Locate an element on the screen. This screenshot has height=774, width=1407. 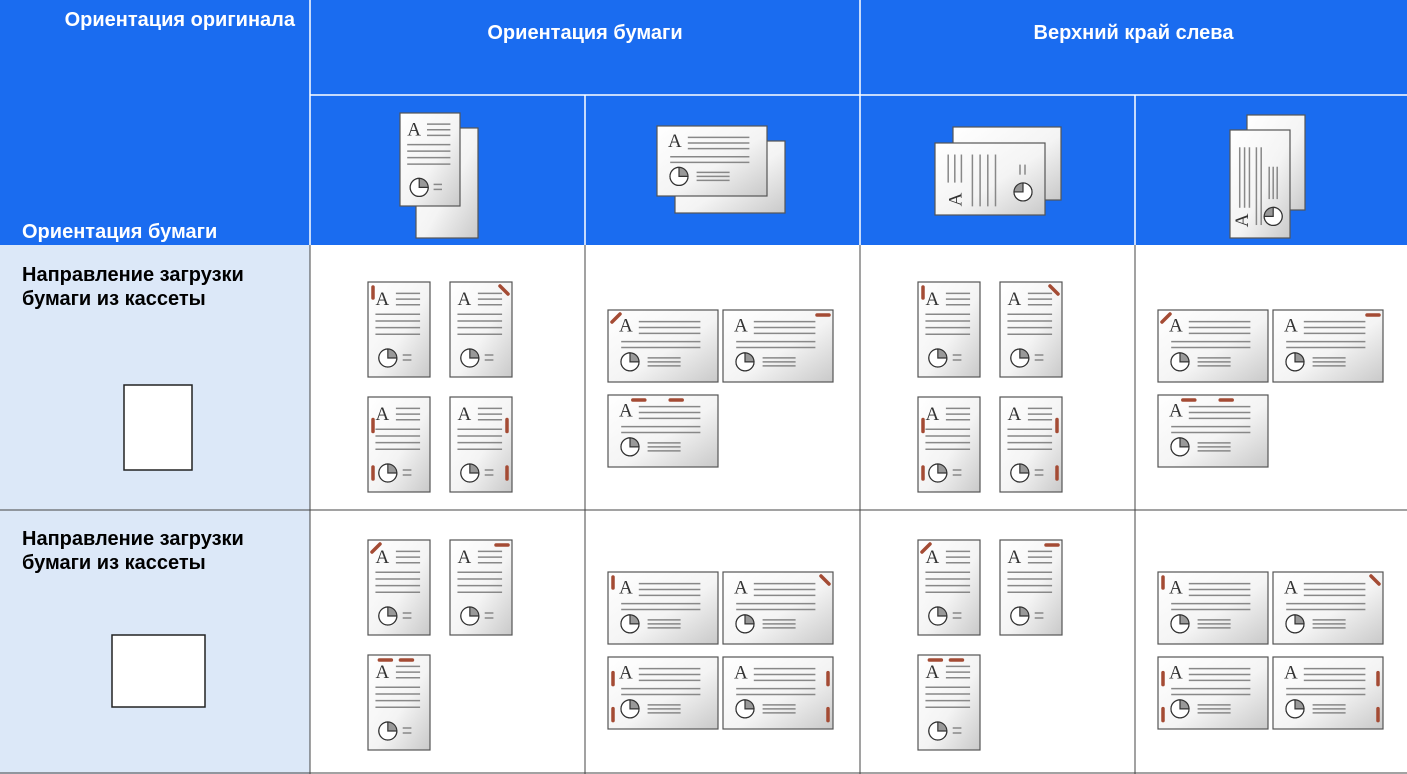
paper-landscape is located at coordinates (158, 671).